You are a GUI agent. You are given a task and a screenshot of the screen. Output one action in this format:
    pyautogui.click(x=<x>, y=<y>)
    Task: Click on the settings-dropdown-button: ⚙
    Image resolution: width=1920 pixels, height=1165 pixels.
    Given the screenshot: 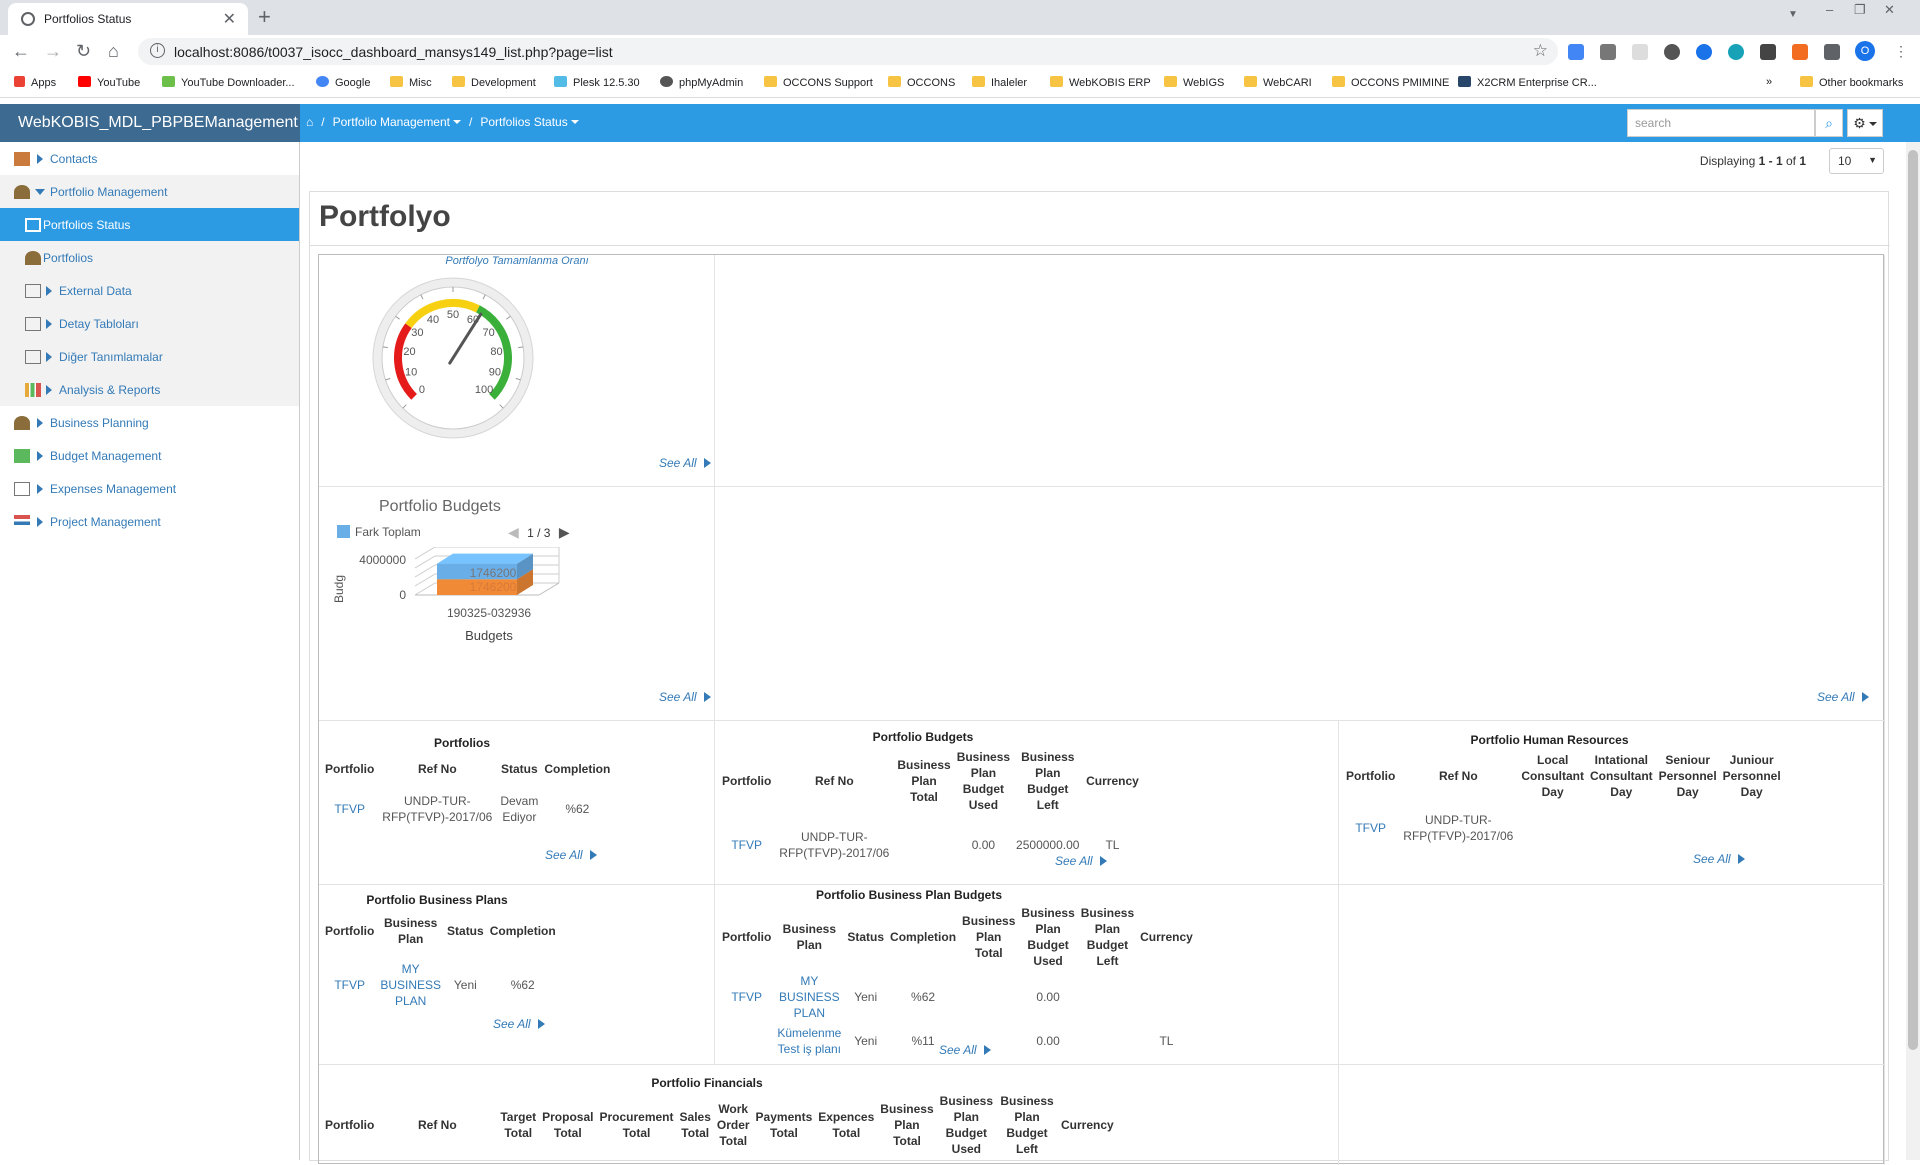 What is the action you would take?
    pyautogui.click(x=1865, y=123)
    